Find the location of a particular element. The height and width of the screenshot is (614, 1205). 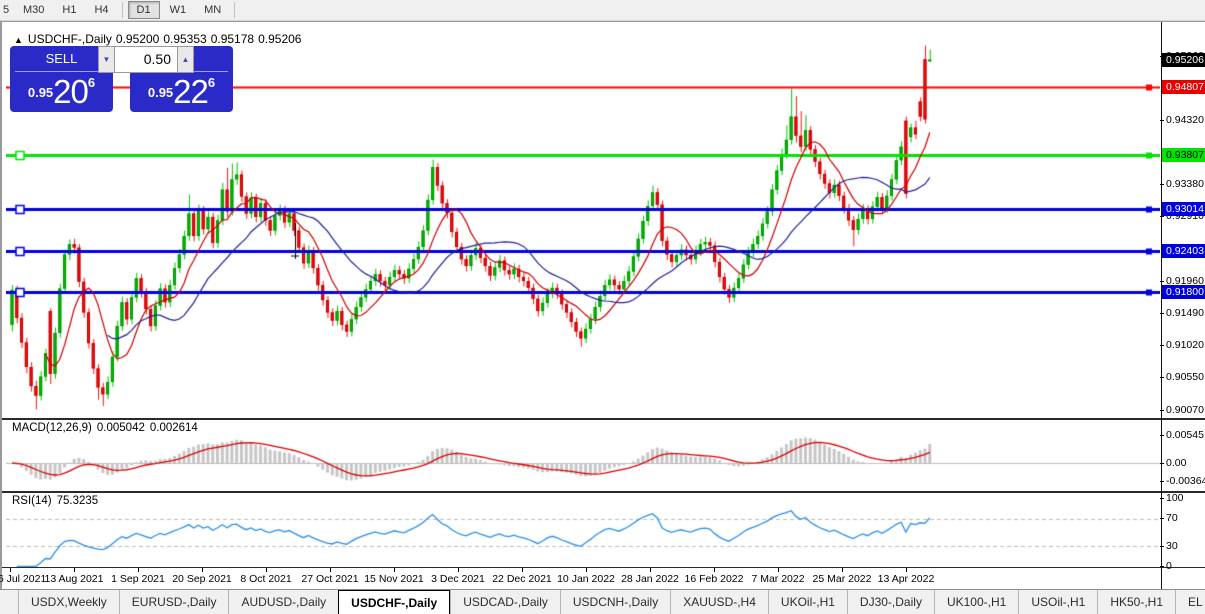

macd-panel-canvas is located at coordinates (583, 455).